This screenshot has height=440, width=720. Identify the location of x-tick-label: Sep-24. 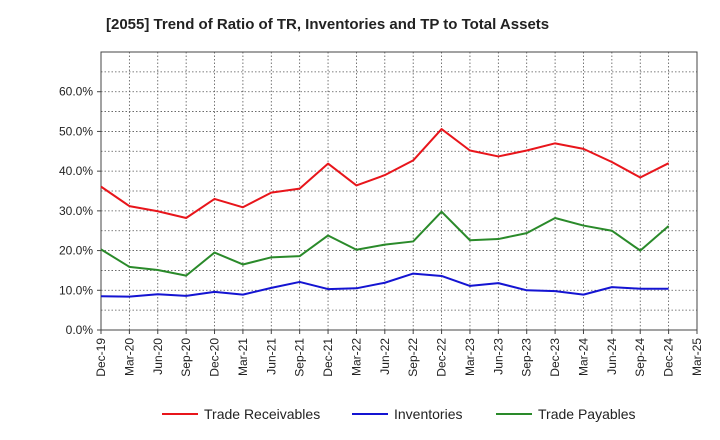
(640, 357).